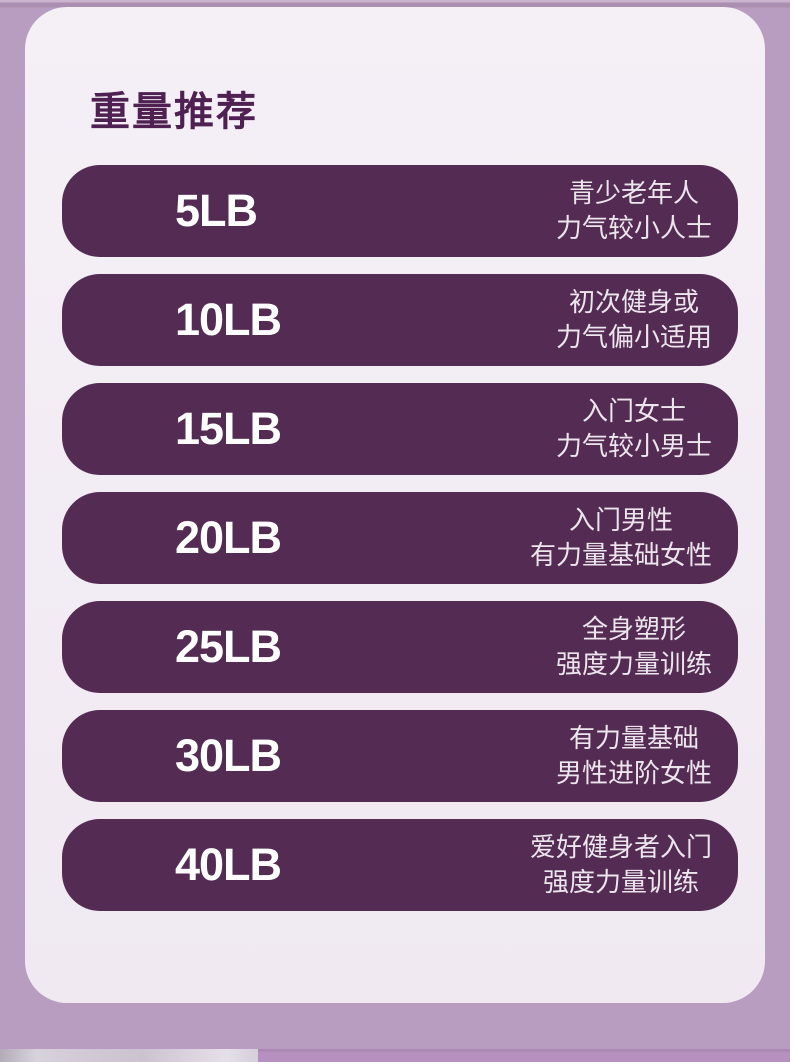  Describe the element at coordinates (633, 193) in the screenshot. I see `desc-line-1: 青少老年人` at that location.